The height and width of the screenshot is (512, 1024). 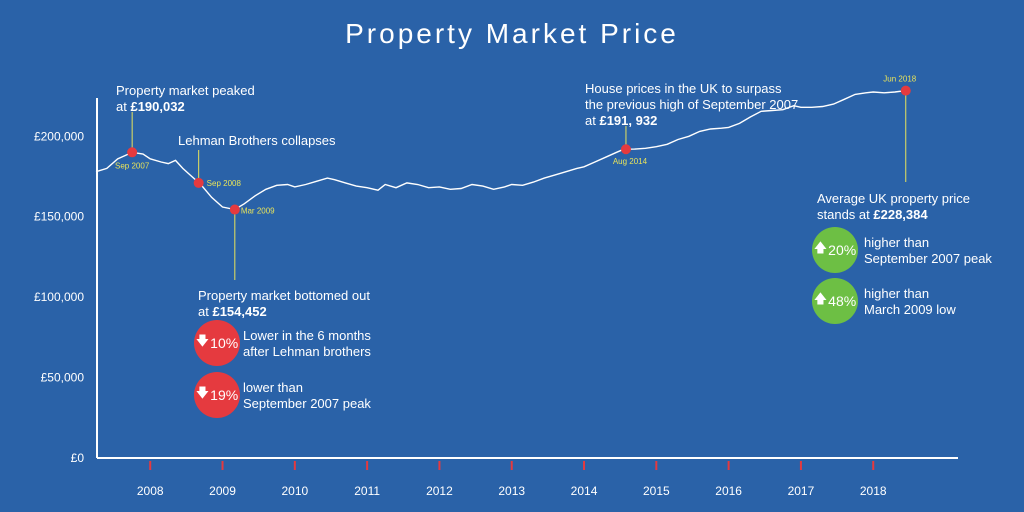 I want to click on average-prefix: stands at, so click(x=845, y=214).